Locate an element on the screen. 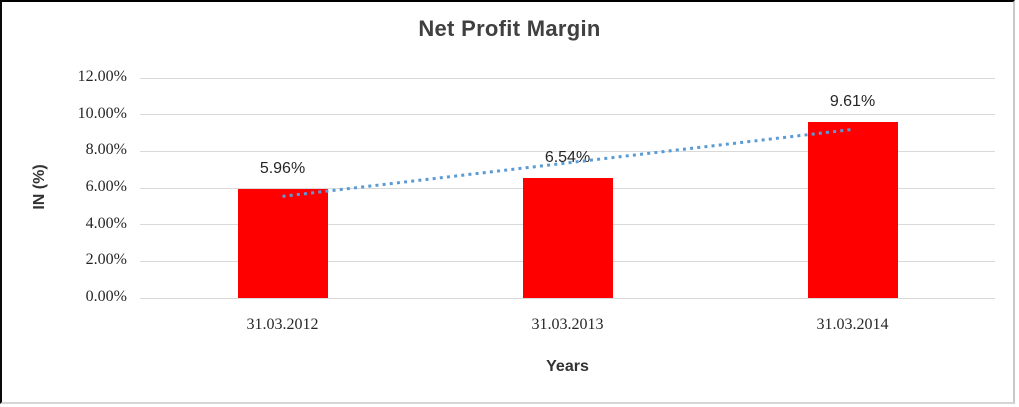  bar-31.03.2012 is located at coordinates (282, 243).